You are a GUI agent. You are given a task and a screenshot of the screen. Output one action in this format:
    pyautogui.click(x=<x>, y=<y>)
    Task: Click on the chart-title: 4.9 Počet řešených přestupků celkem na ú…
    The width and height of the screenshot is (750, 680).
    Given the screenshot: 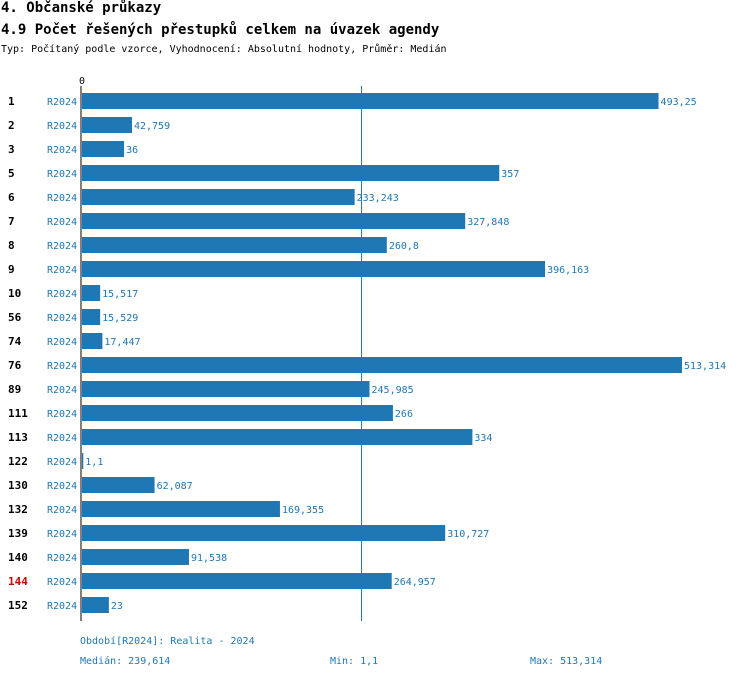 What is the action you would take?
    pyautogui.click(x=220, y=30)
    